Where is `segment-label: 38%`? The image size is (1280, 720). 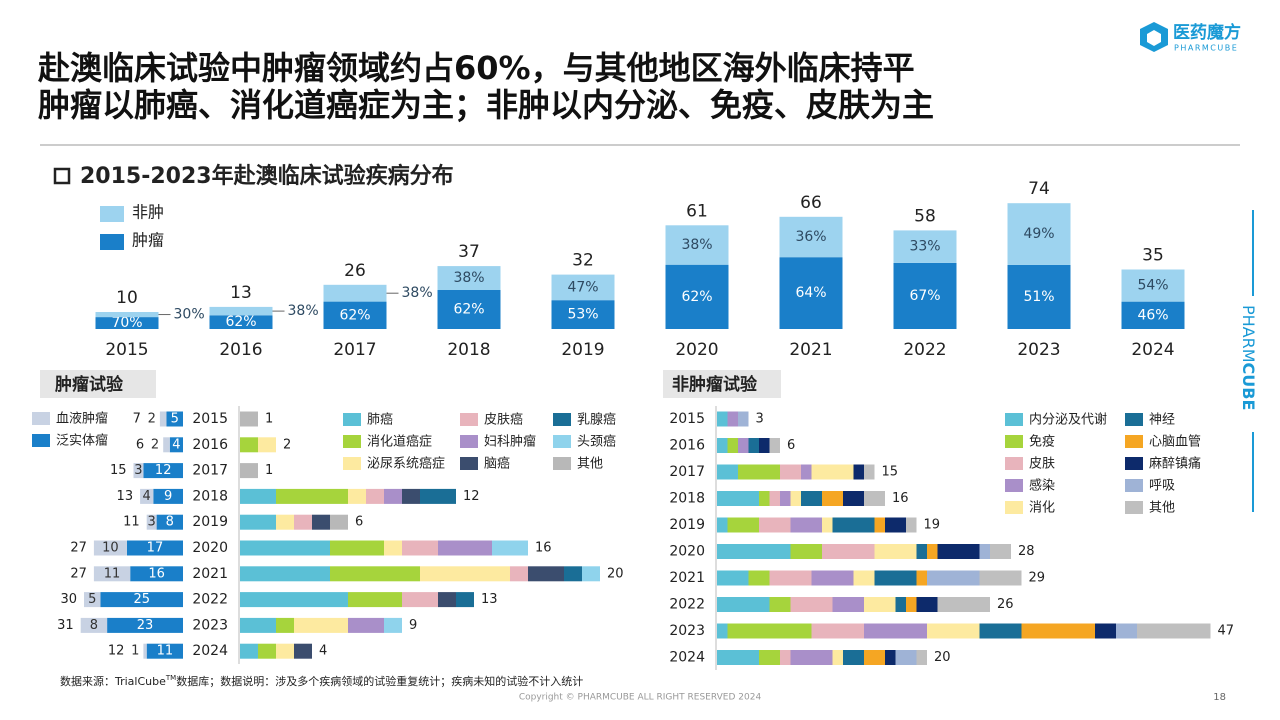 segment-label: 38% is located at coordinates (417, 293).